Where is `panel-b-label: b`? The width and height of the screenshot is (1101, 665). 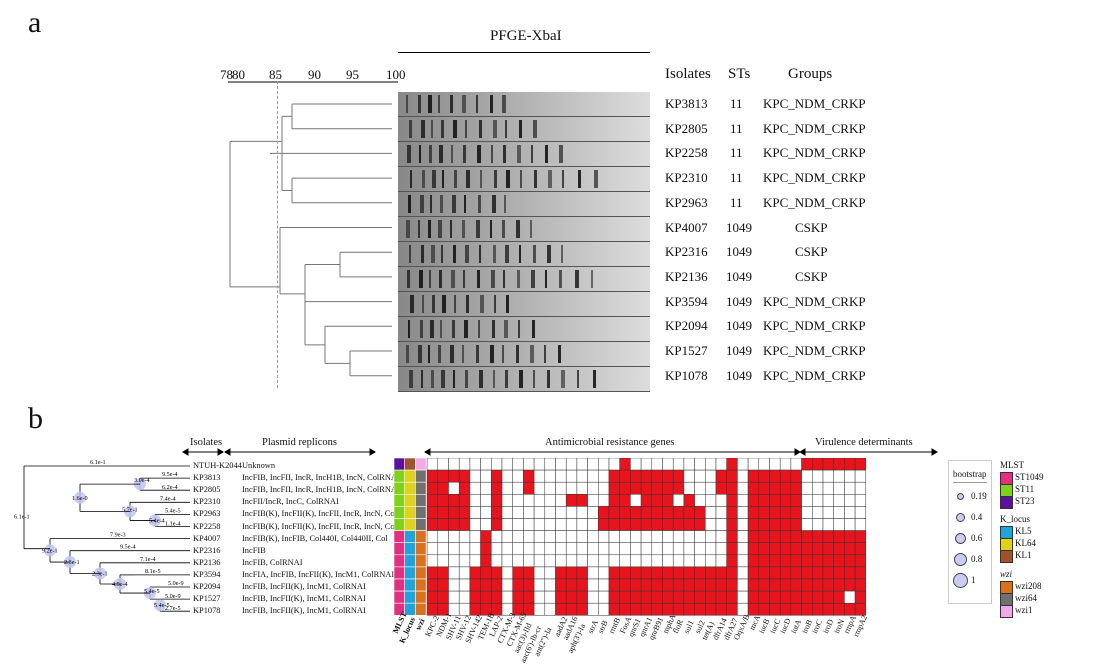
panel-b-label: b is located at coordinates (35, 418).